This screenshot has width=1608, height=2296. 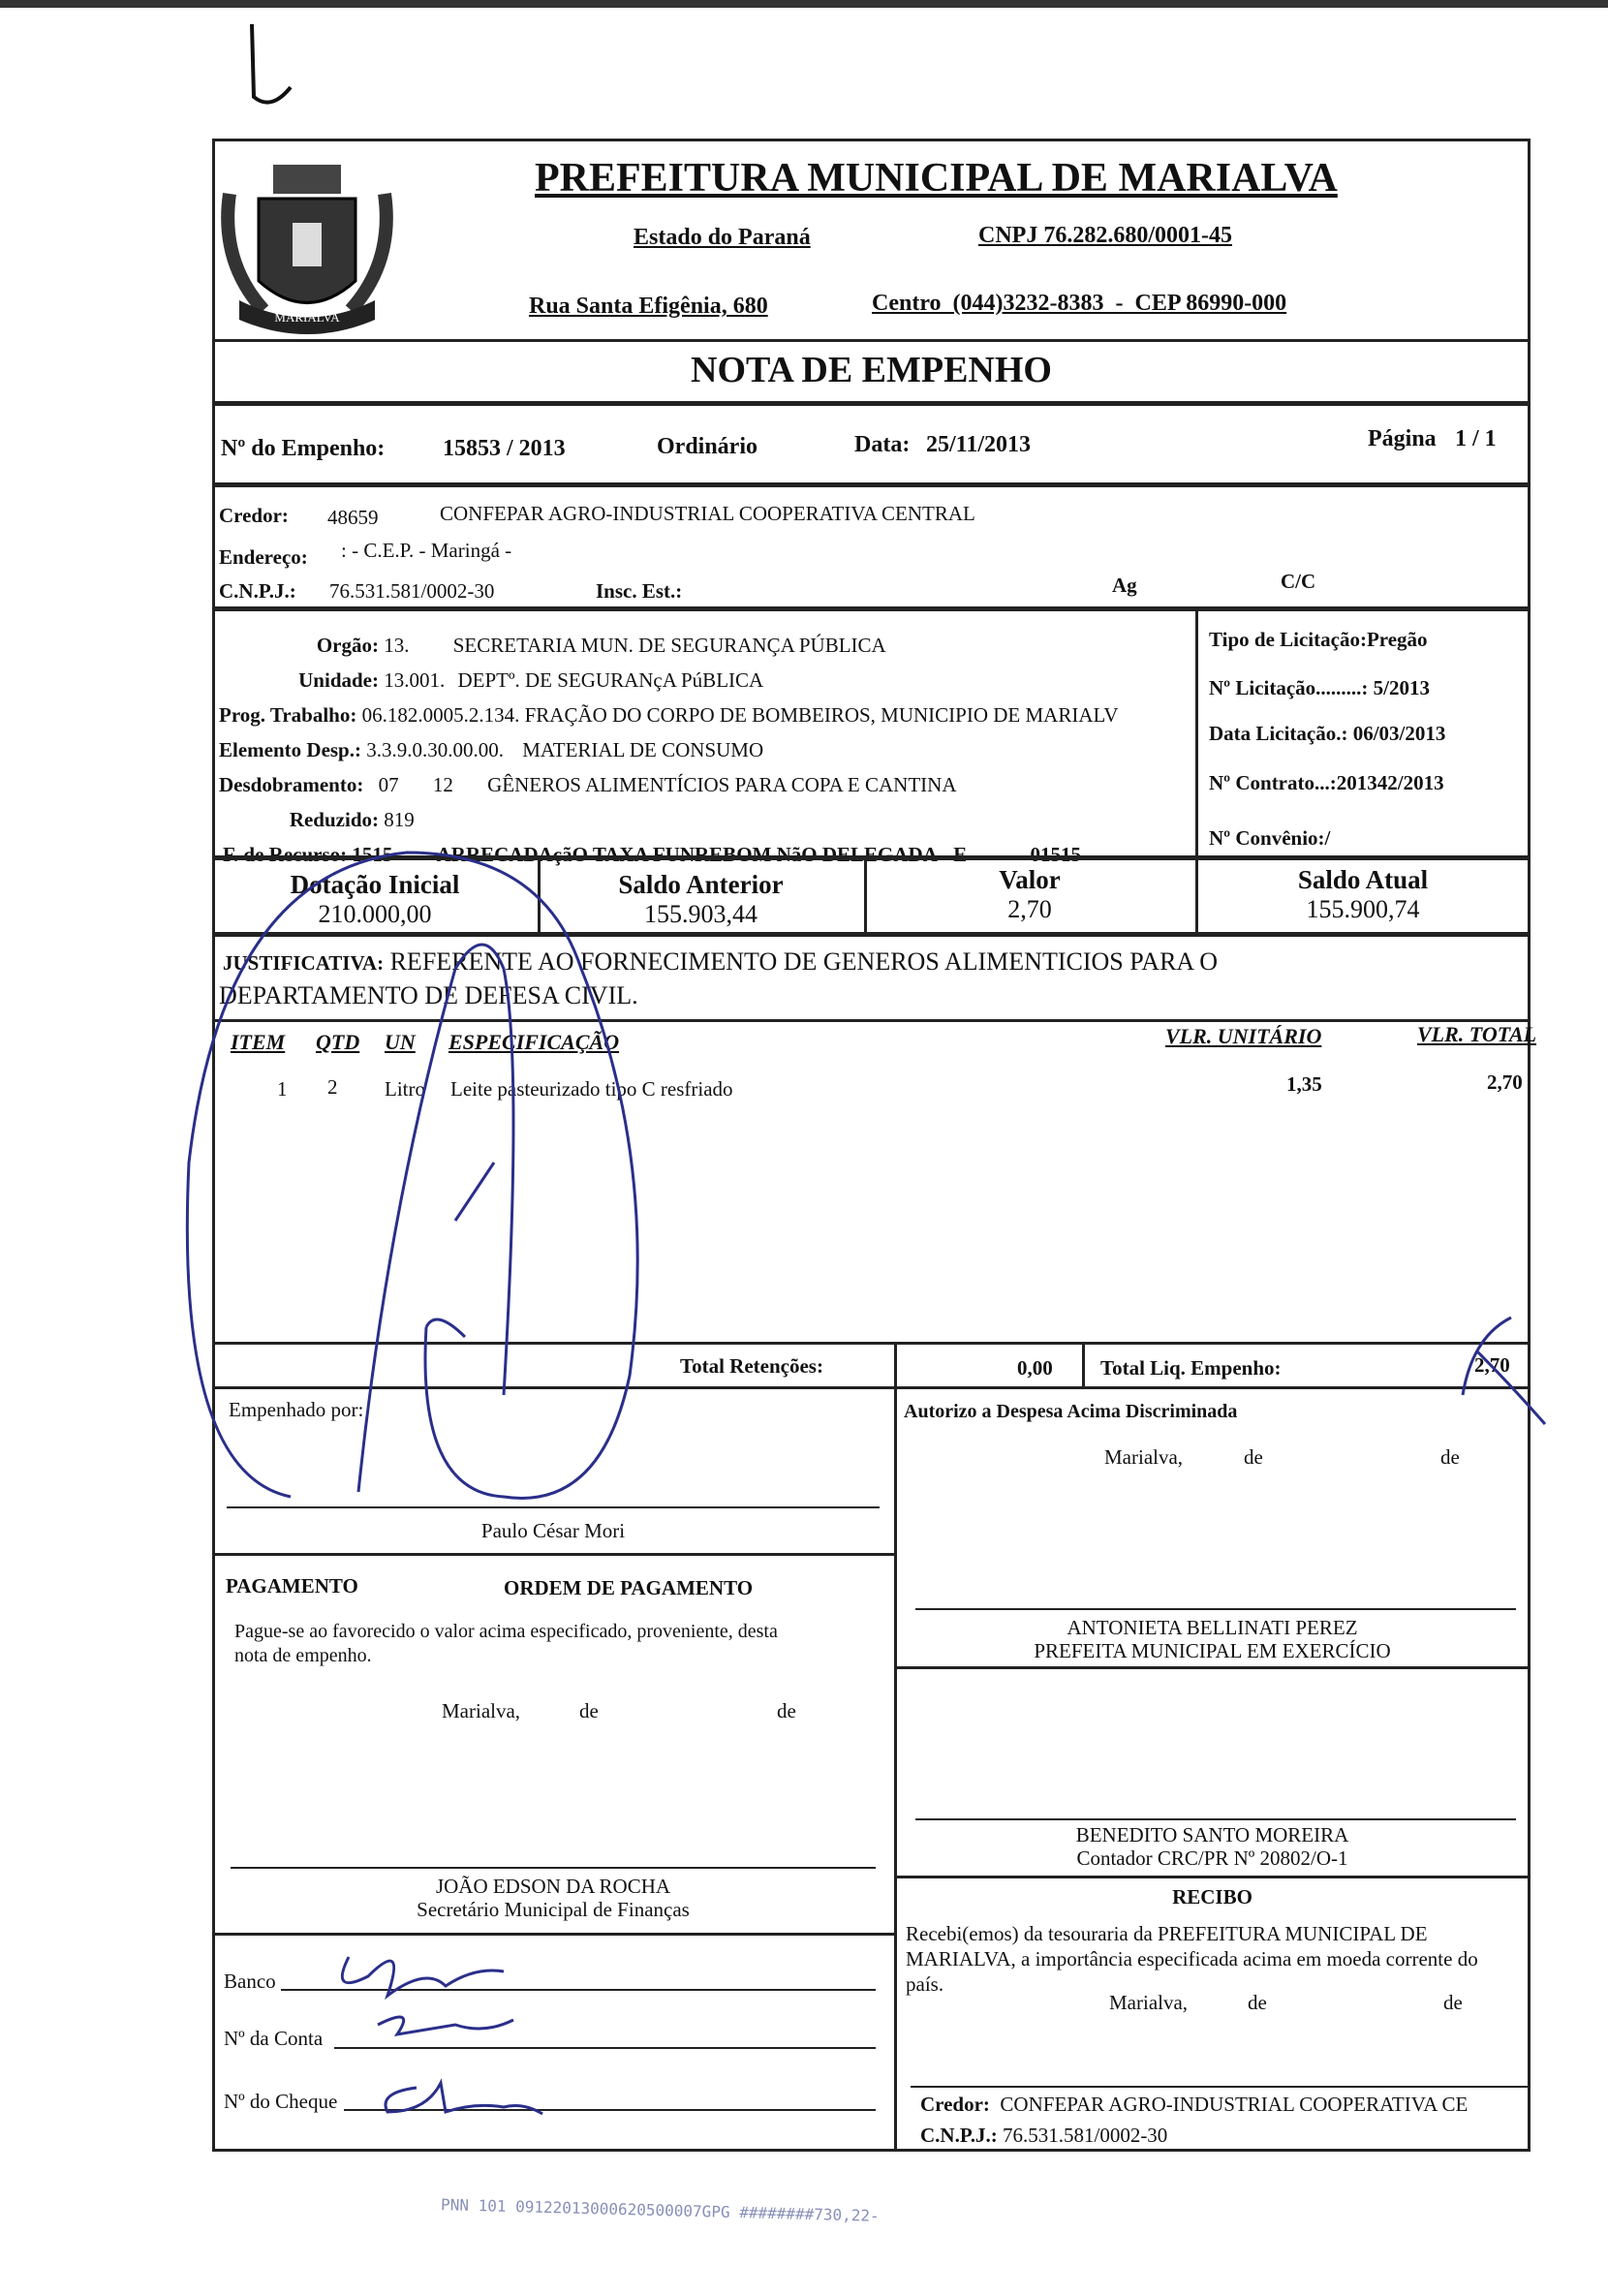 I want to click on empenho-number: 15853 / 2013, so click(x=504, y=448).